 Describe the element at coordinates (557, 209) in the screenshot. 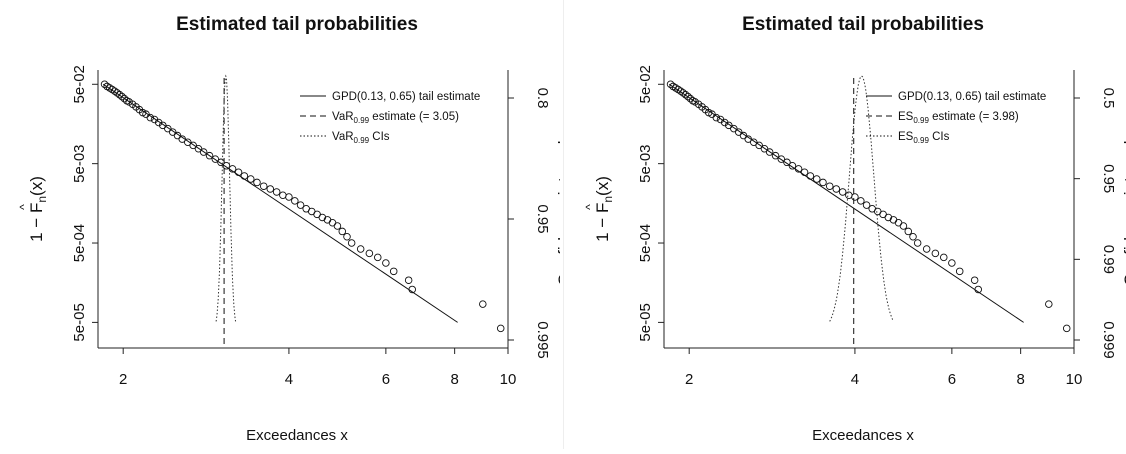

I see `chart-0-y2-axis-label: Confidence intervals` at that location.